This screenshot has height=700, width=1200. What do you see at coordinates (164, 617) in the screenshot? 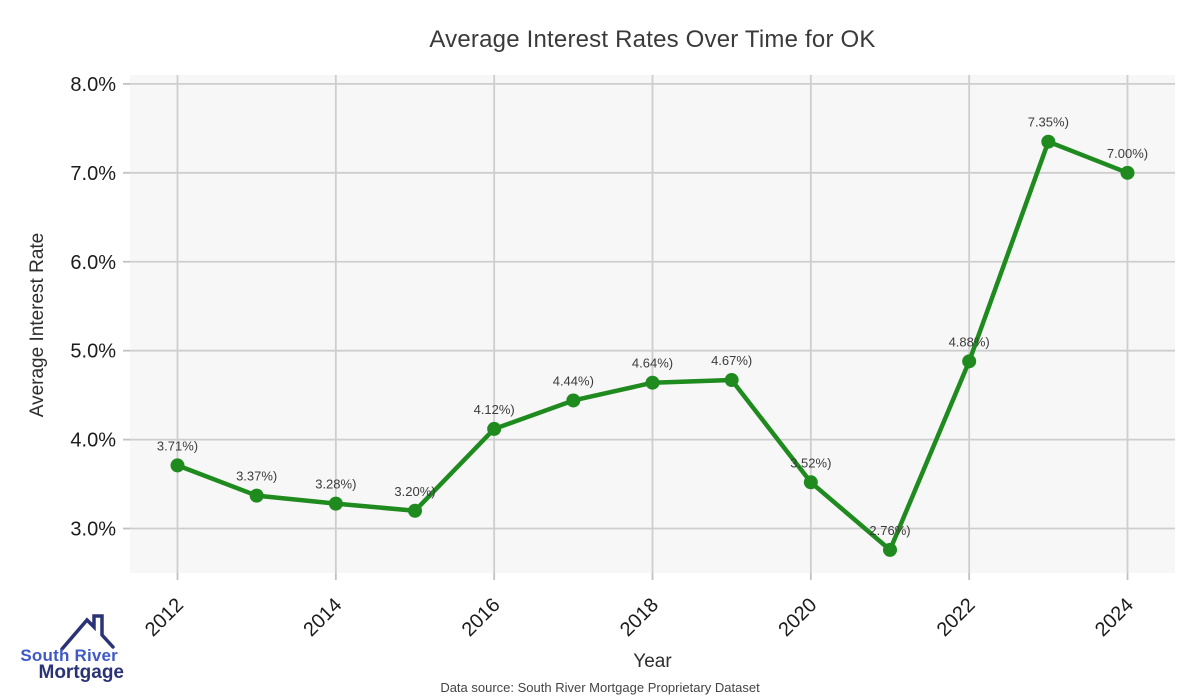
I see `x-tick-label: 2012` at bounding box center [164, 617].